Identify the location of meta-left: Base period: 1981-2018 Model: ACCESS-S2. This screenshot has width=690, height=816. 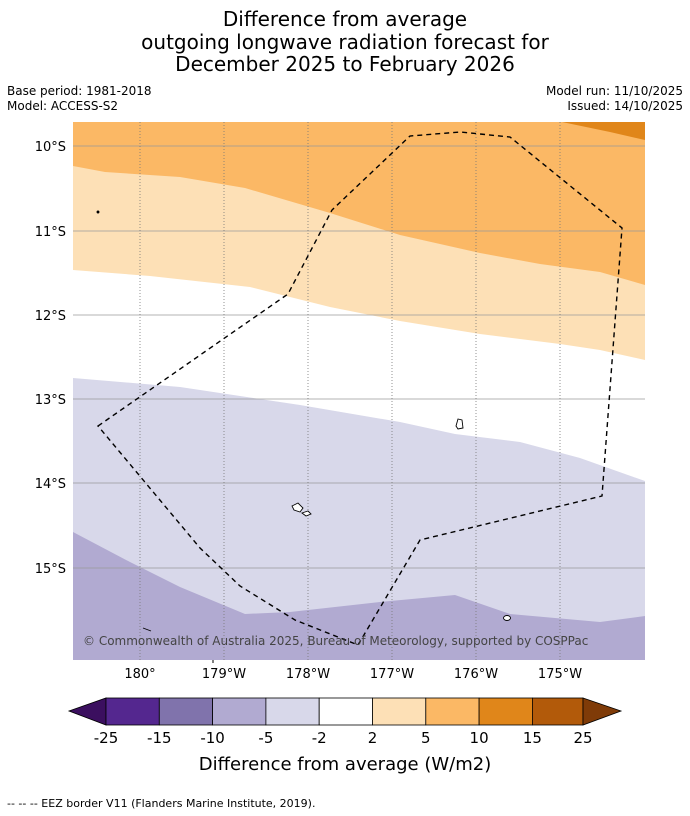
(79, 99).